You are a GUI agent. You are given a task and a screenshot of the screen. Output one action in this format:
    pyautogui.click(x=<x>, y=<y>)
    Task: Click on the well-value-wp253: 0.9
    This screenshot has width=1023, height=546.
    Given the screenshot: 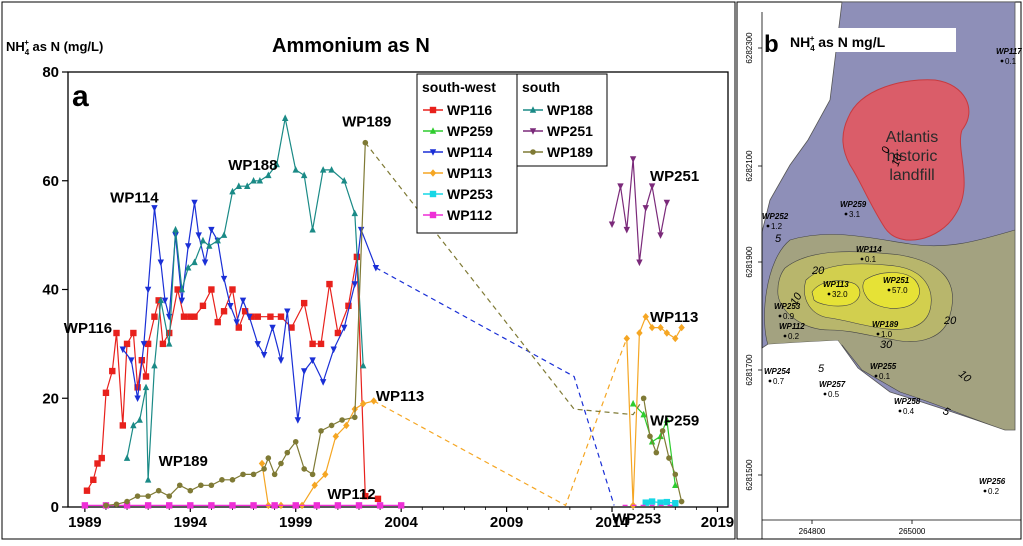 What is the action you would take?
    pyautogui.click(x=789, y=316)
    